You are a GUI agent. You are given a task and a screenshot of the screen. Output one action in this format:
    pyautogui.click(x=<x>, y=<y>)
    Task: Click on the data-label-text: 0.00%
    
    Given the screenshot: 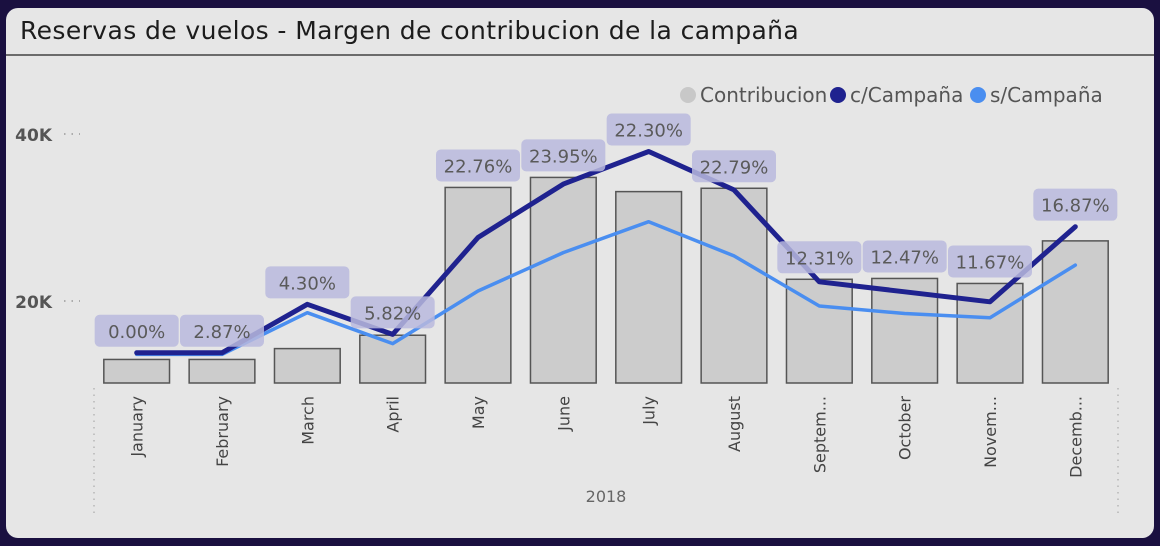 What is the action you would take?
    pyautogui.click(x=136, y=332)
    